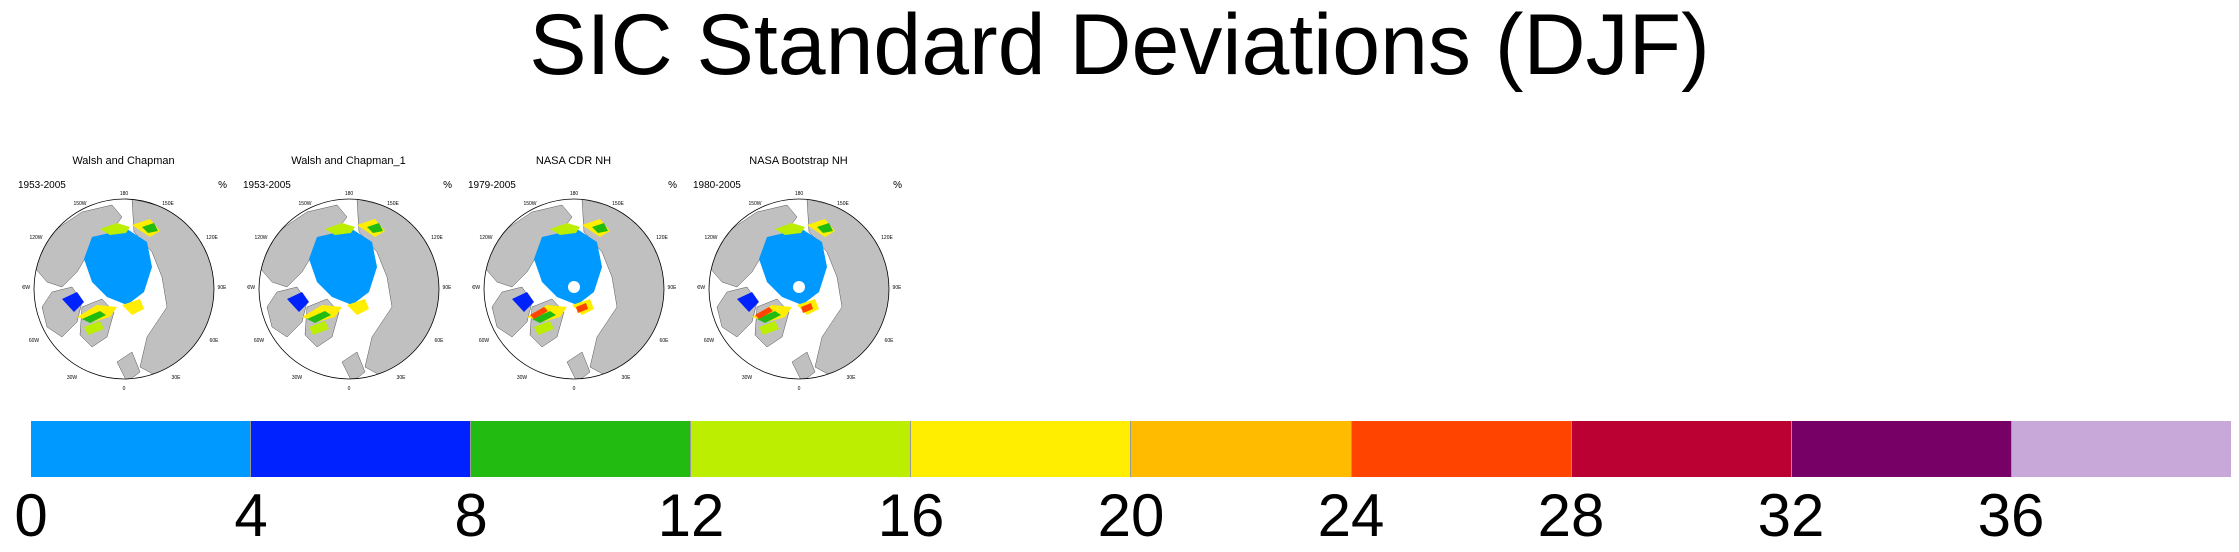 The image size is (2239, 552). Describe the element at coordinates (1791, 515) in the screenshot. I see `colorbar-tick-label: 32` at that location.